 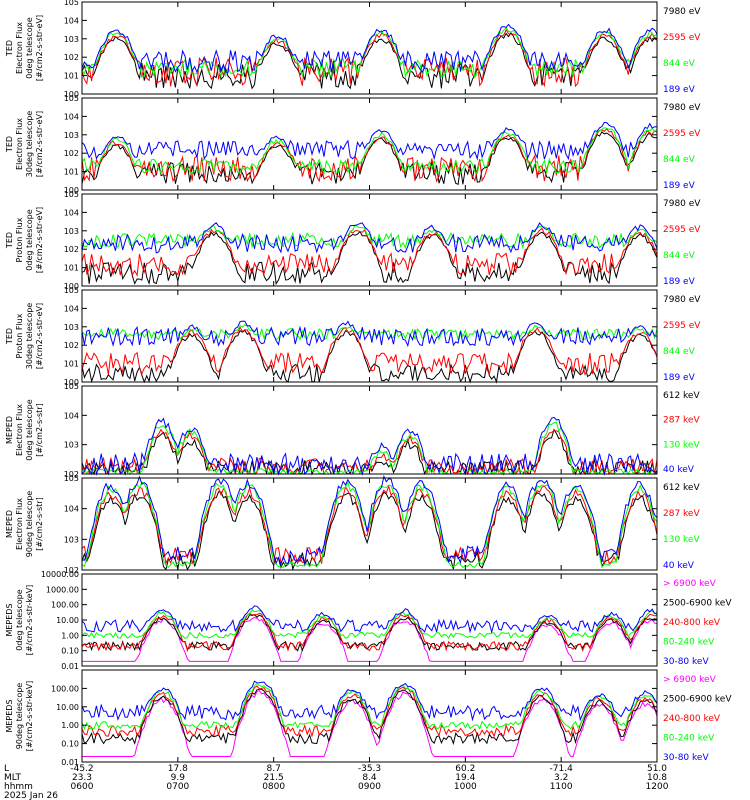 I want to click on x-tick-l: 60.2, so click(x=465, y=769).